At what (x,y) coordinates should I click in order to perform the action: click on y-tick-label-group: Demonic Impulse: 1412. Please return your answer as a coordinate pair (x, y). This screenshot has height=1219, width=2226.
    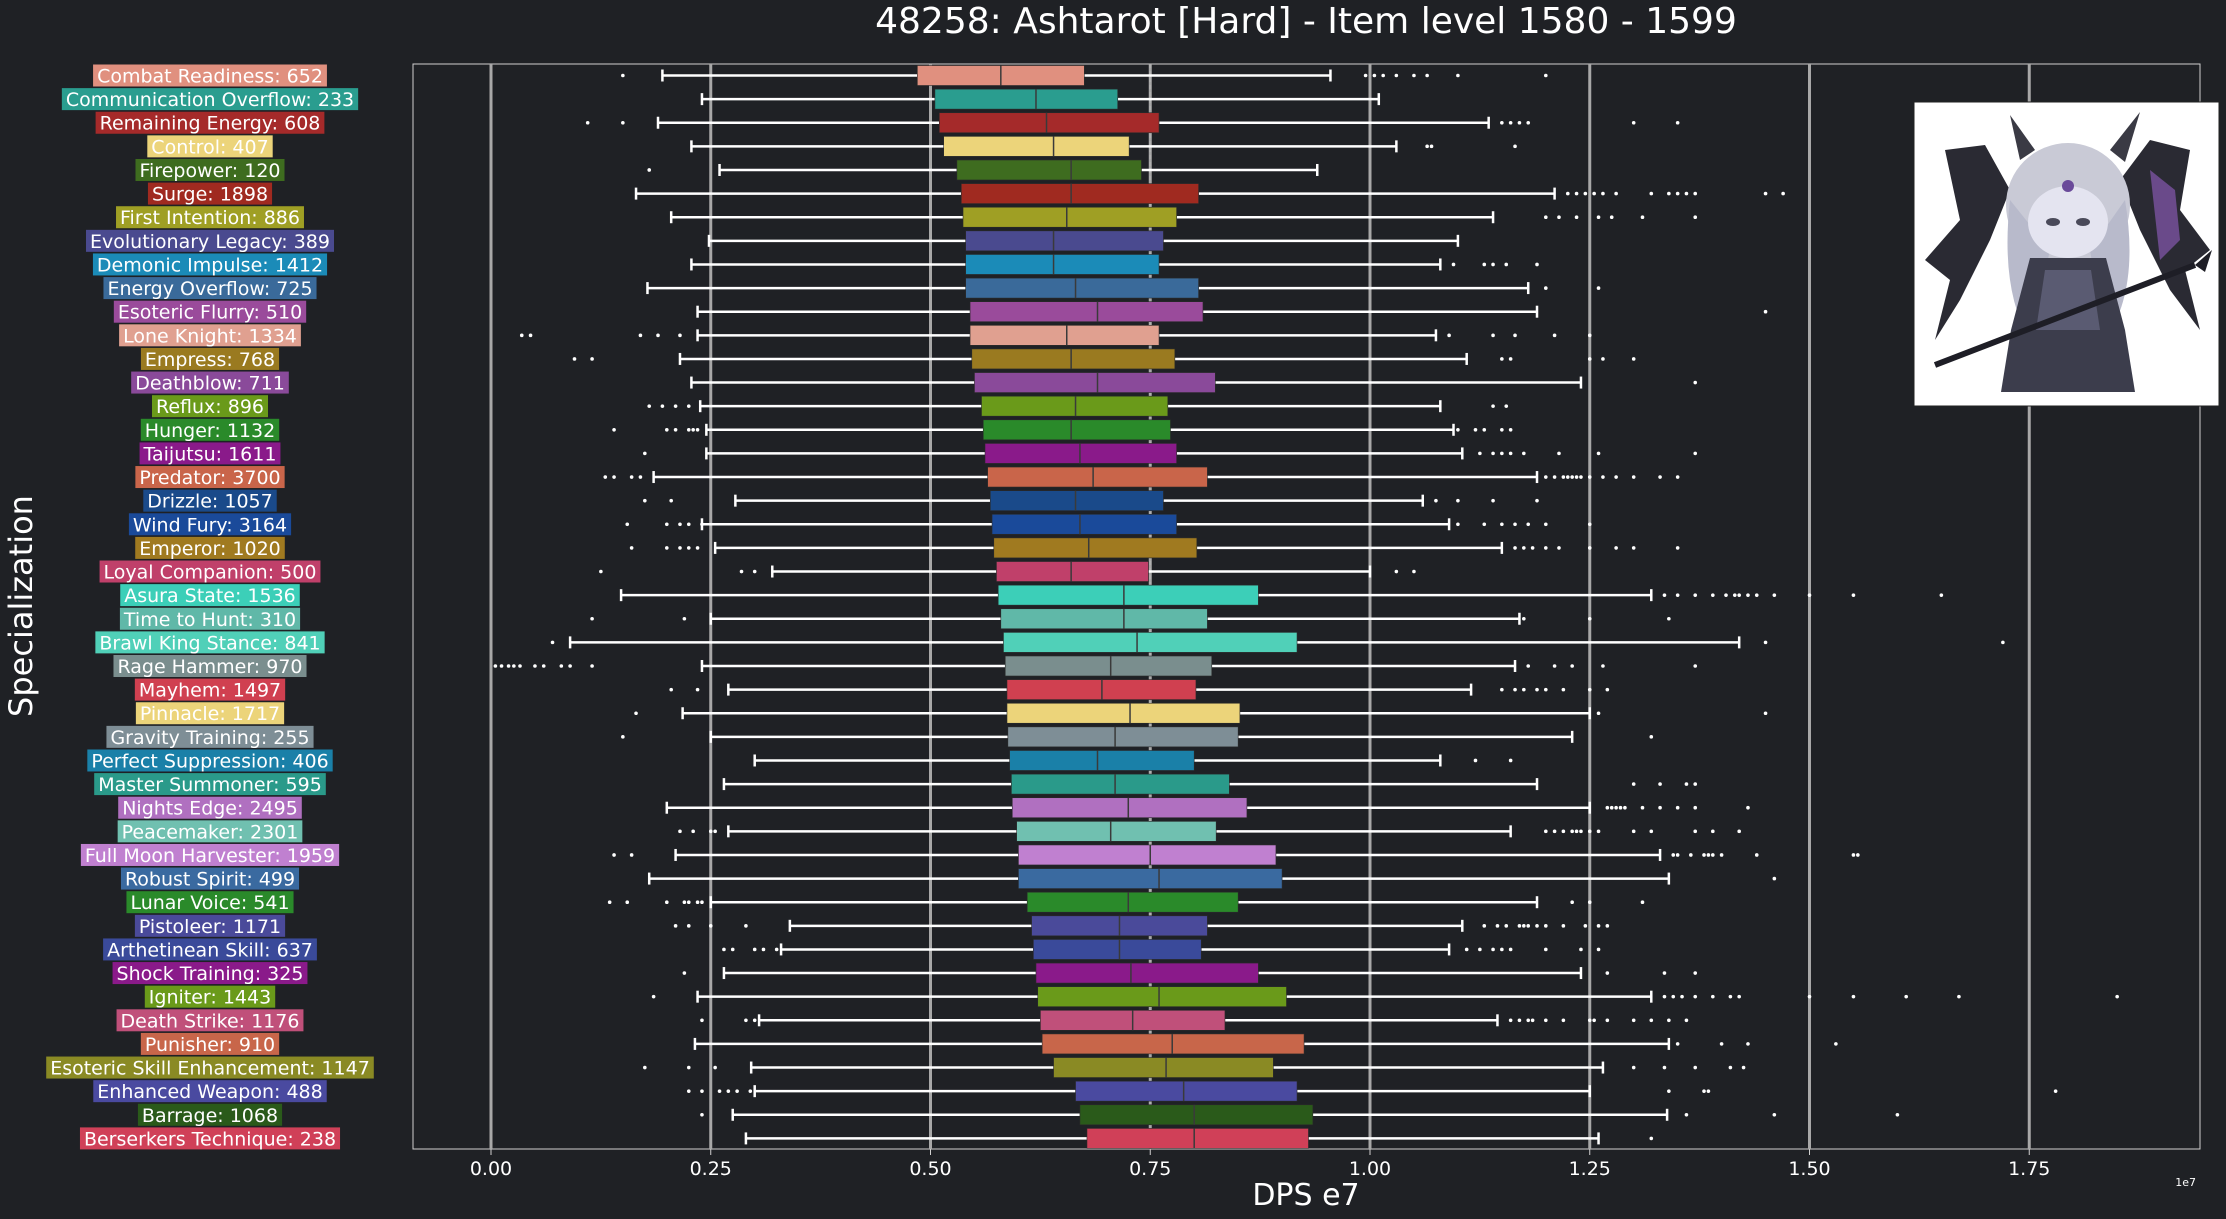
    Looking at the image, I should click on (210, 264).